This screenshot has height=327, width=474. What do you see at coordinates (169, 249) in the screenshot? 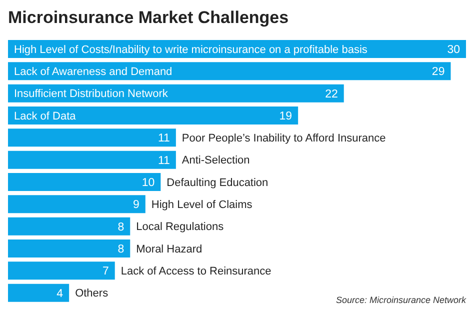
I see `y-tick-label: Moral Hazard` at bounding box center [169, 249].